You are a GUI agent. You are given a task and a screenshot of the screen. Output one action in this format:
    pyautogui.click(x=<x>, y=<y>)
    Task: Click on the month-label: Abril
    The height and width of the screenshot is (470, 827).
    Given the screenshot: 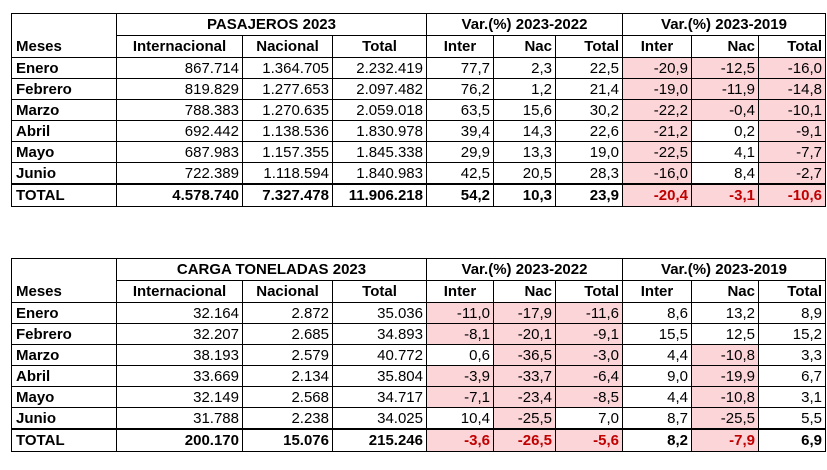 What is the action you would take?
    pyautogui.click(x=64, y=131)
    